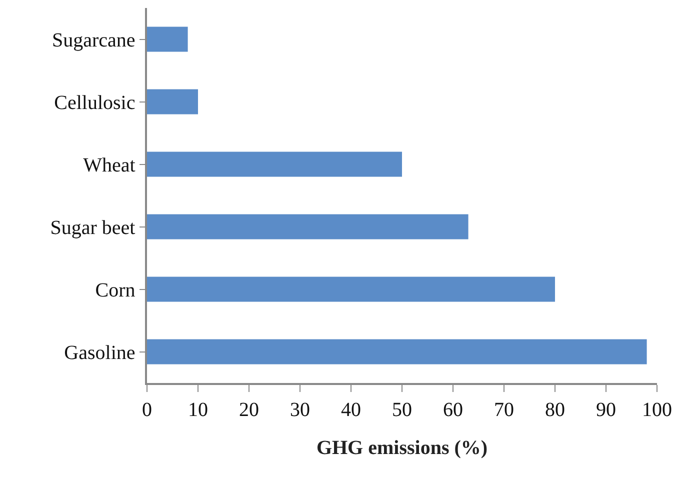  Describe the element at coordinates (606, 409) in the screenshot. I see `x-tick-label: 90` at that location.